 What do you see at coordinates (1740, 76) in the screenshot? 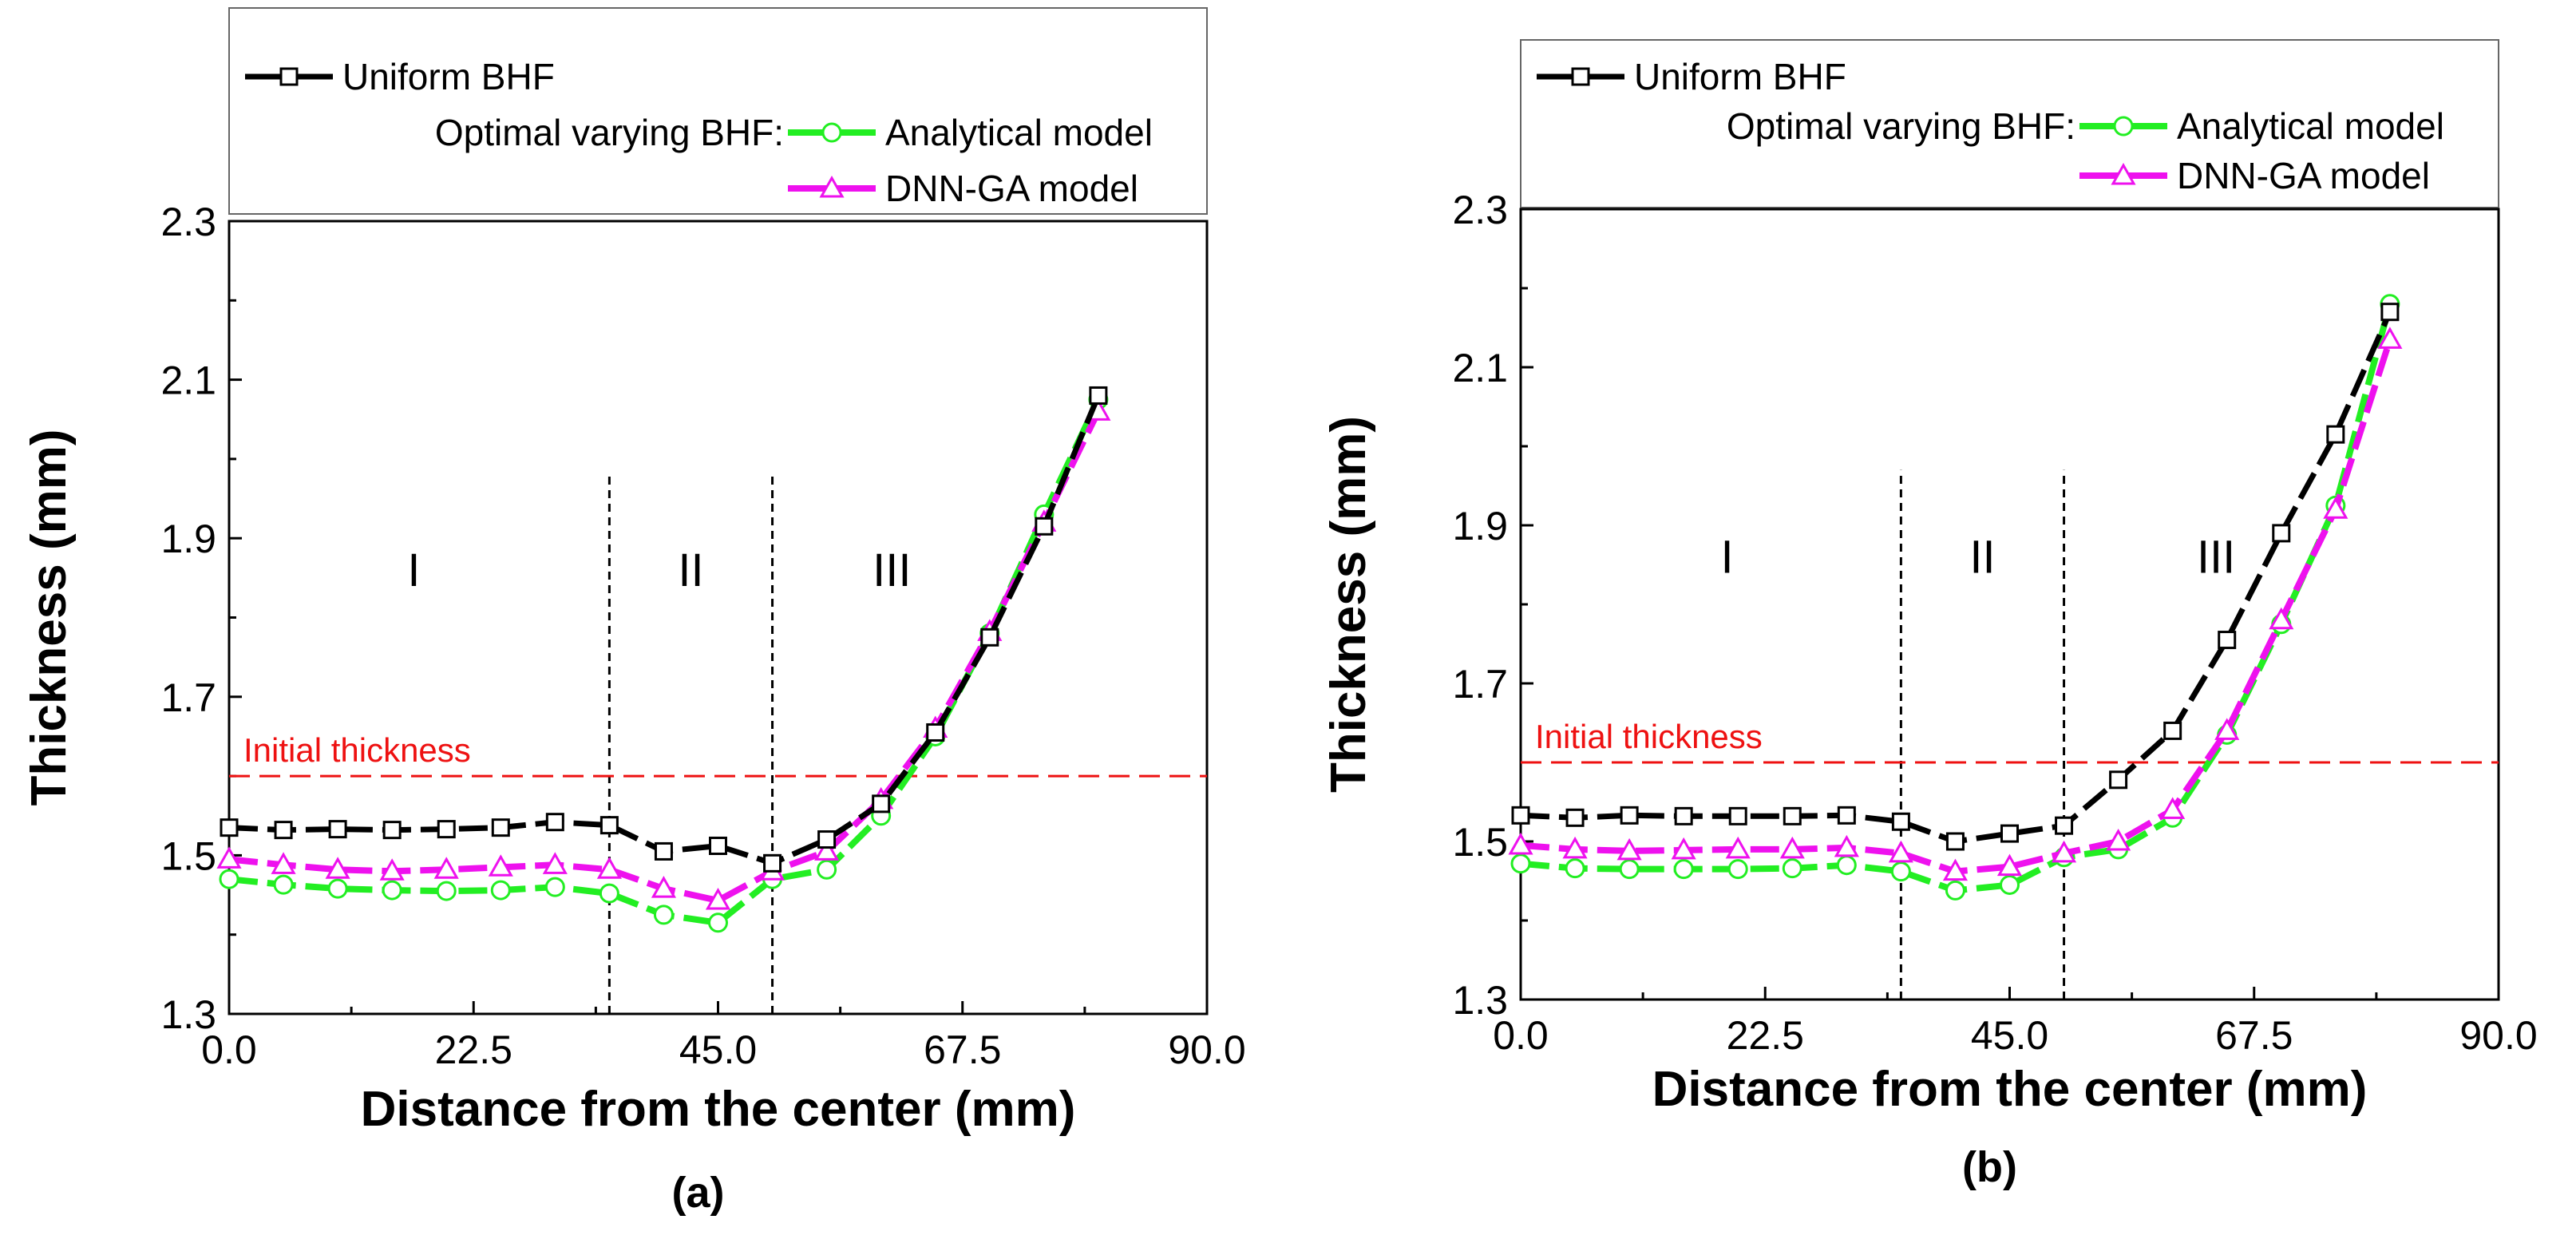
I see `legend-uniform-label: Uniform BHF` at bounding box center [1740, 76].